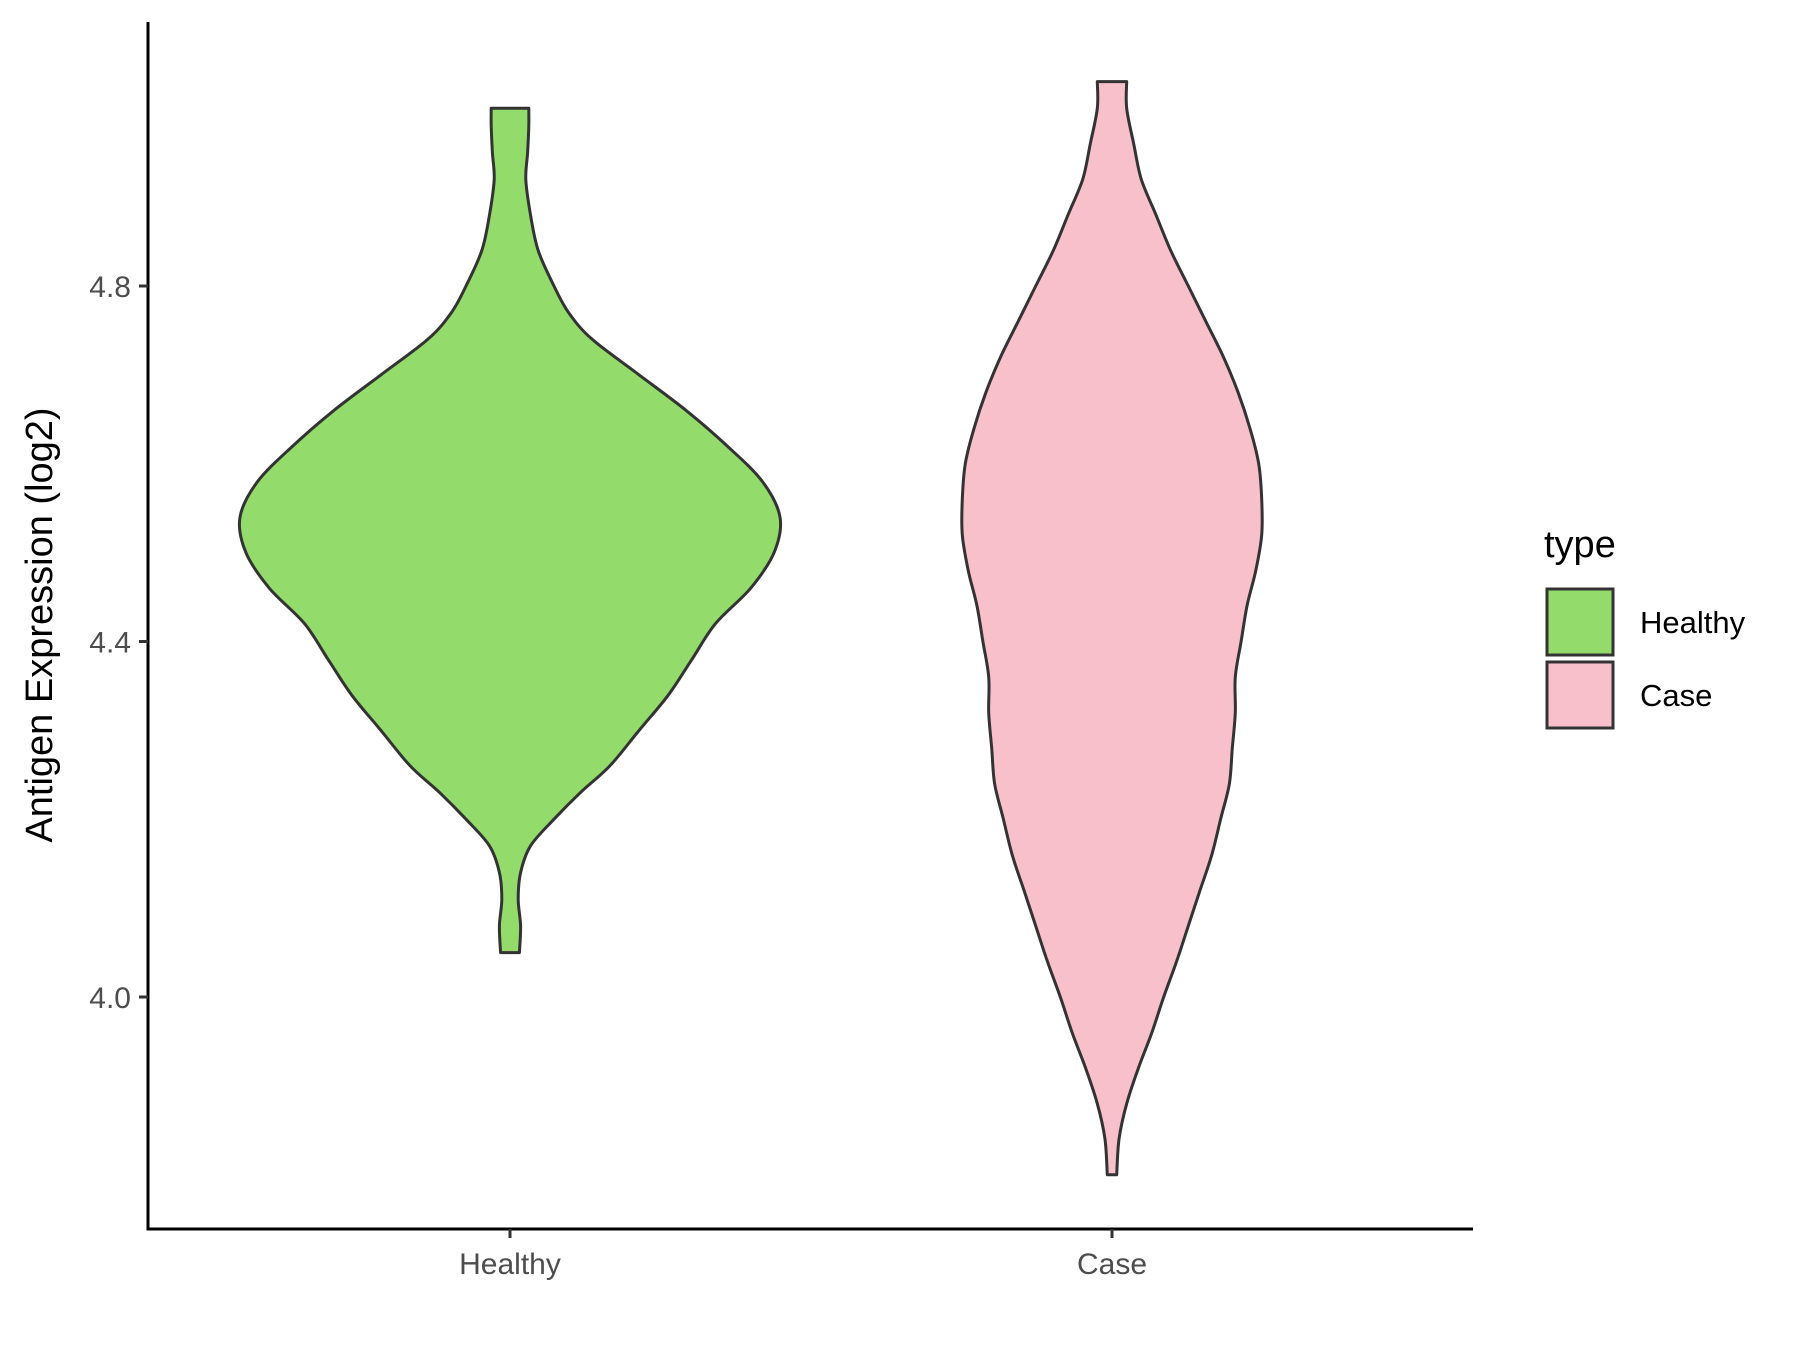  Describe the element at coordinates (1676, 695) in the screenshot. I see `legend-label-case: Case` at that location.